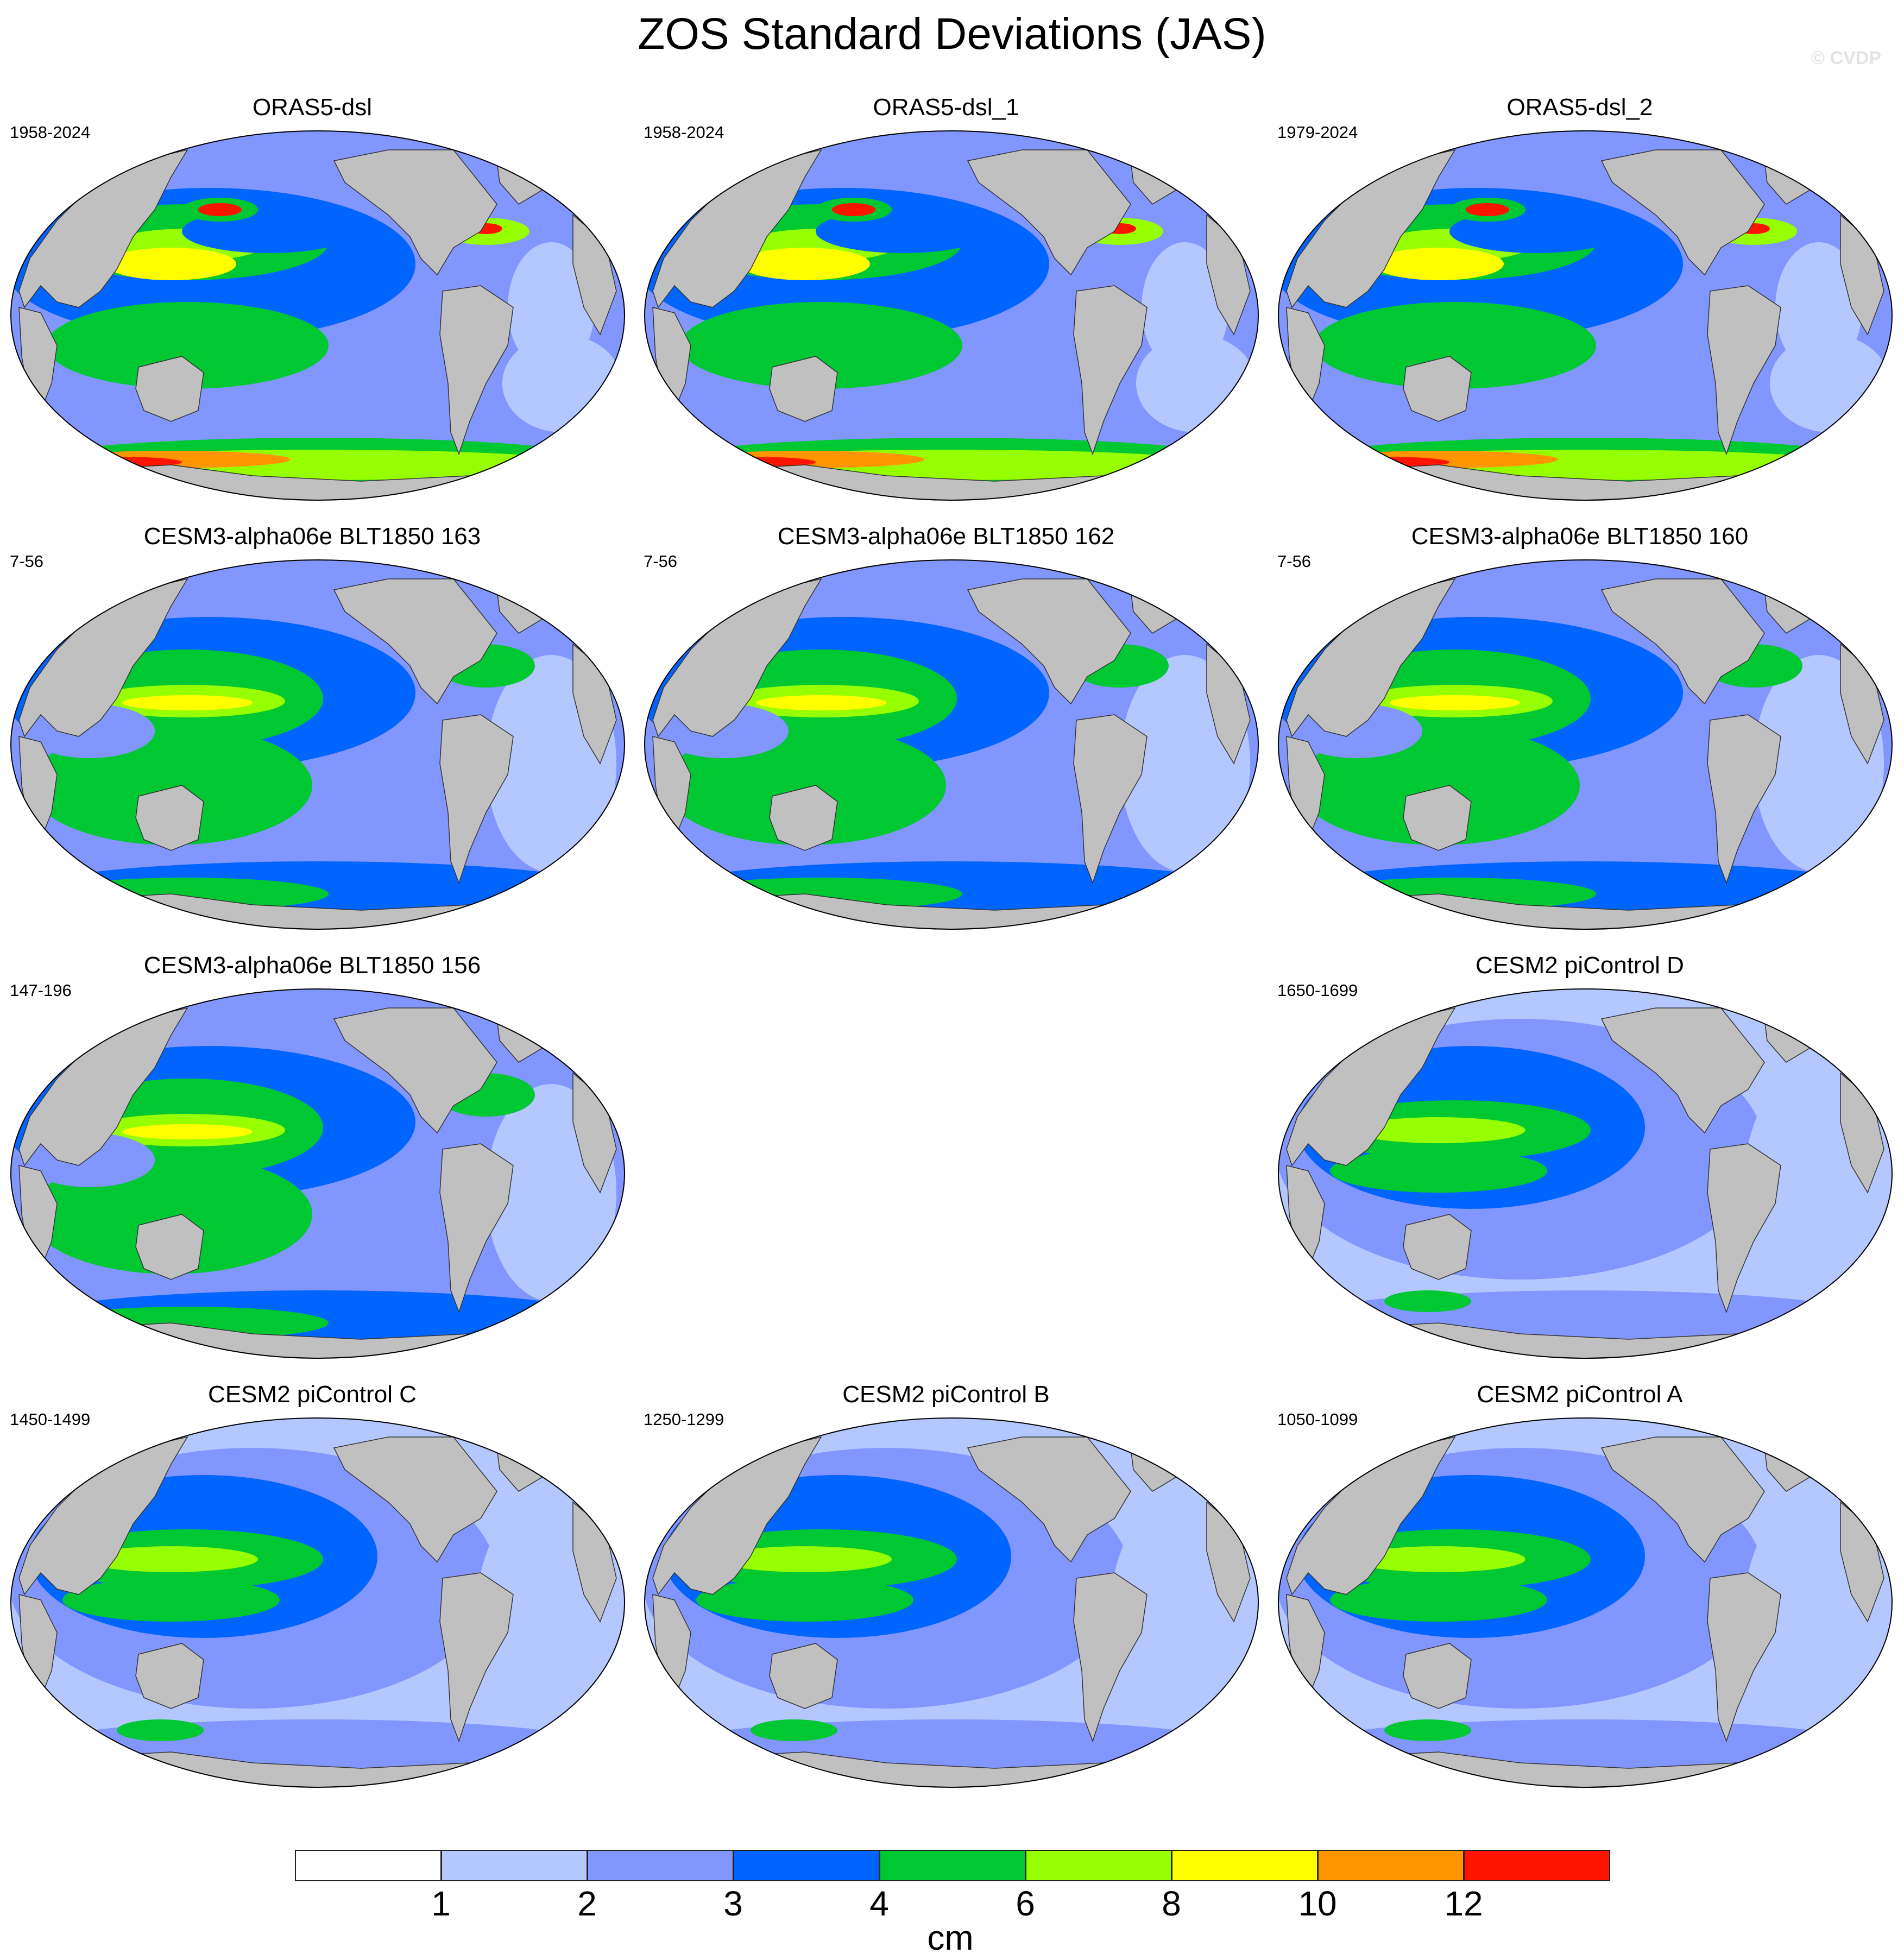 The image size is (1904, 1960). What do you see at coordinates (946, 107) in the screenshot?
I see `panel-title: ORAS5-dsl_1` at bounding box center [946, 107].